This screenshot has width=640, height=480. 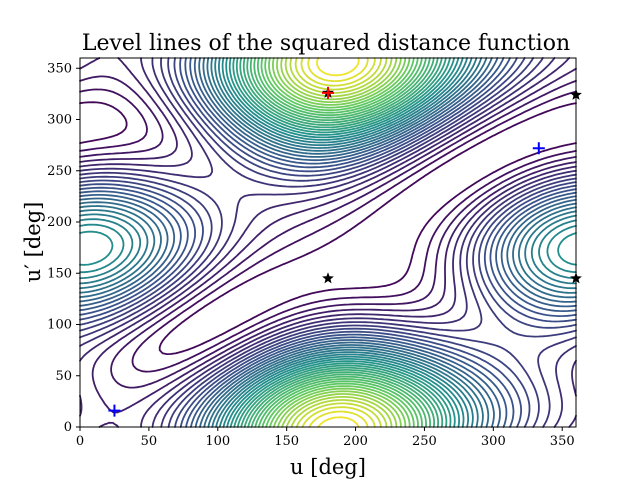 What do you see at coordinates (493, 441) in the screenshot?
I see `x-tick-label: 300` at bounding box center [493, 441].